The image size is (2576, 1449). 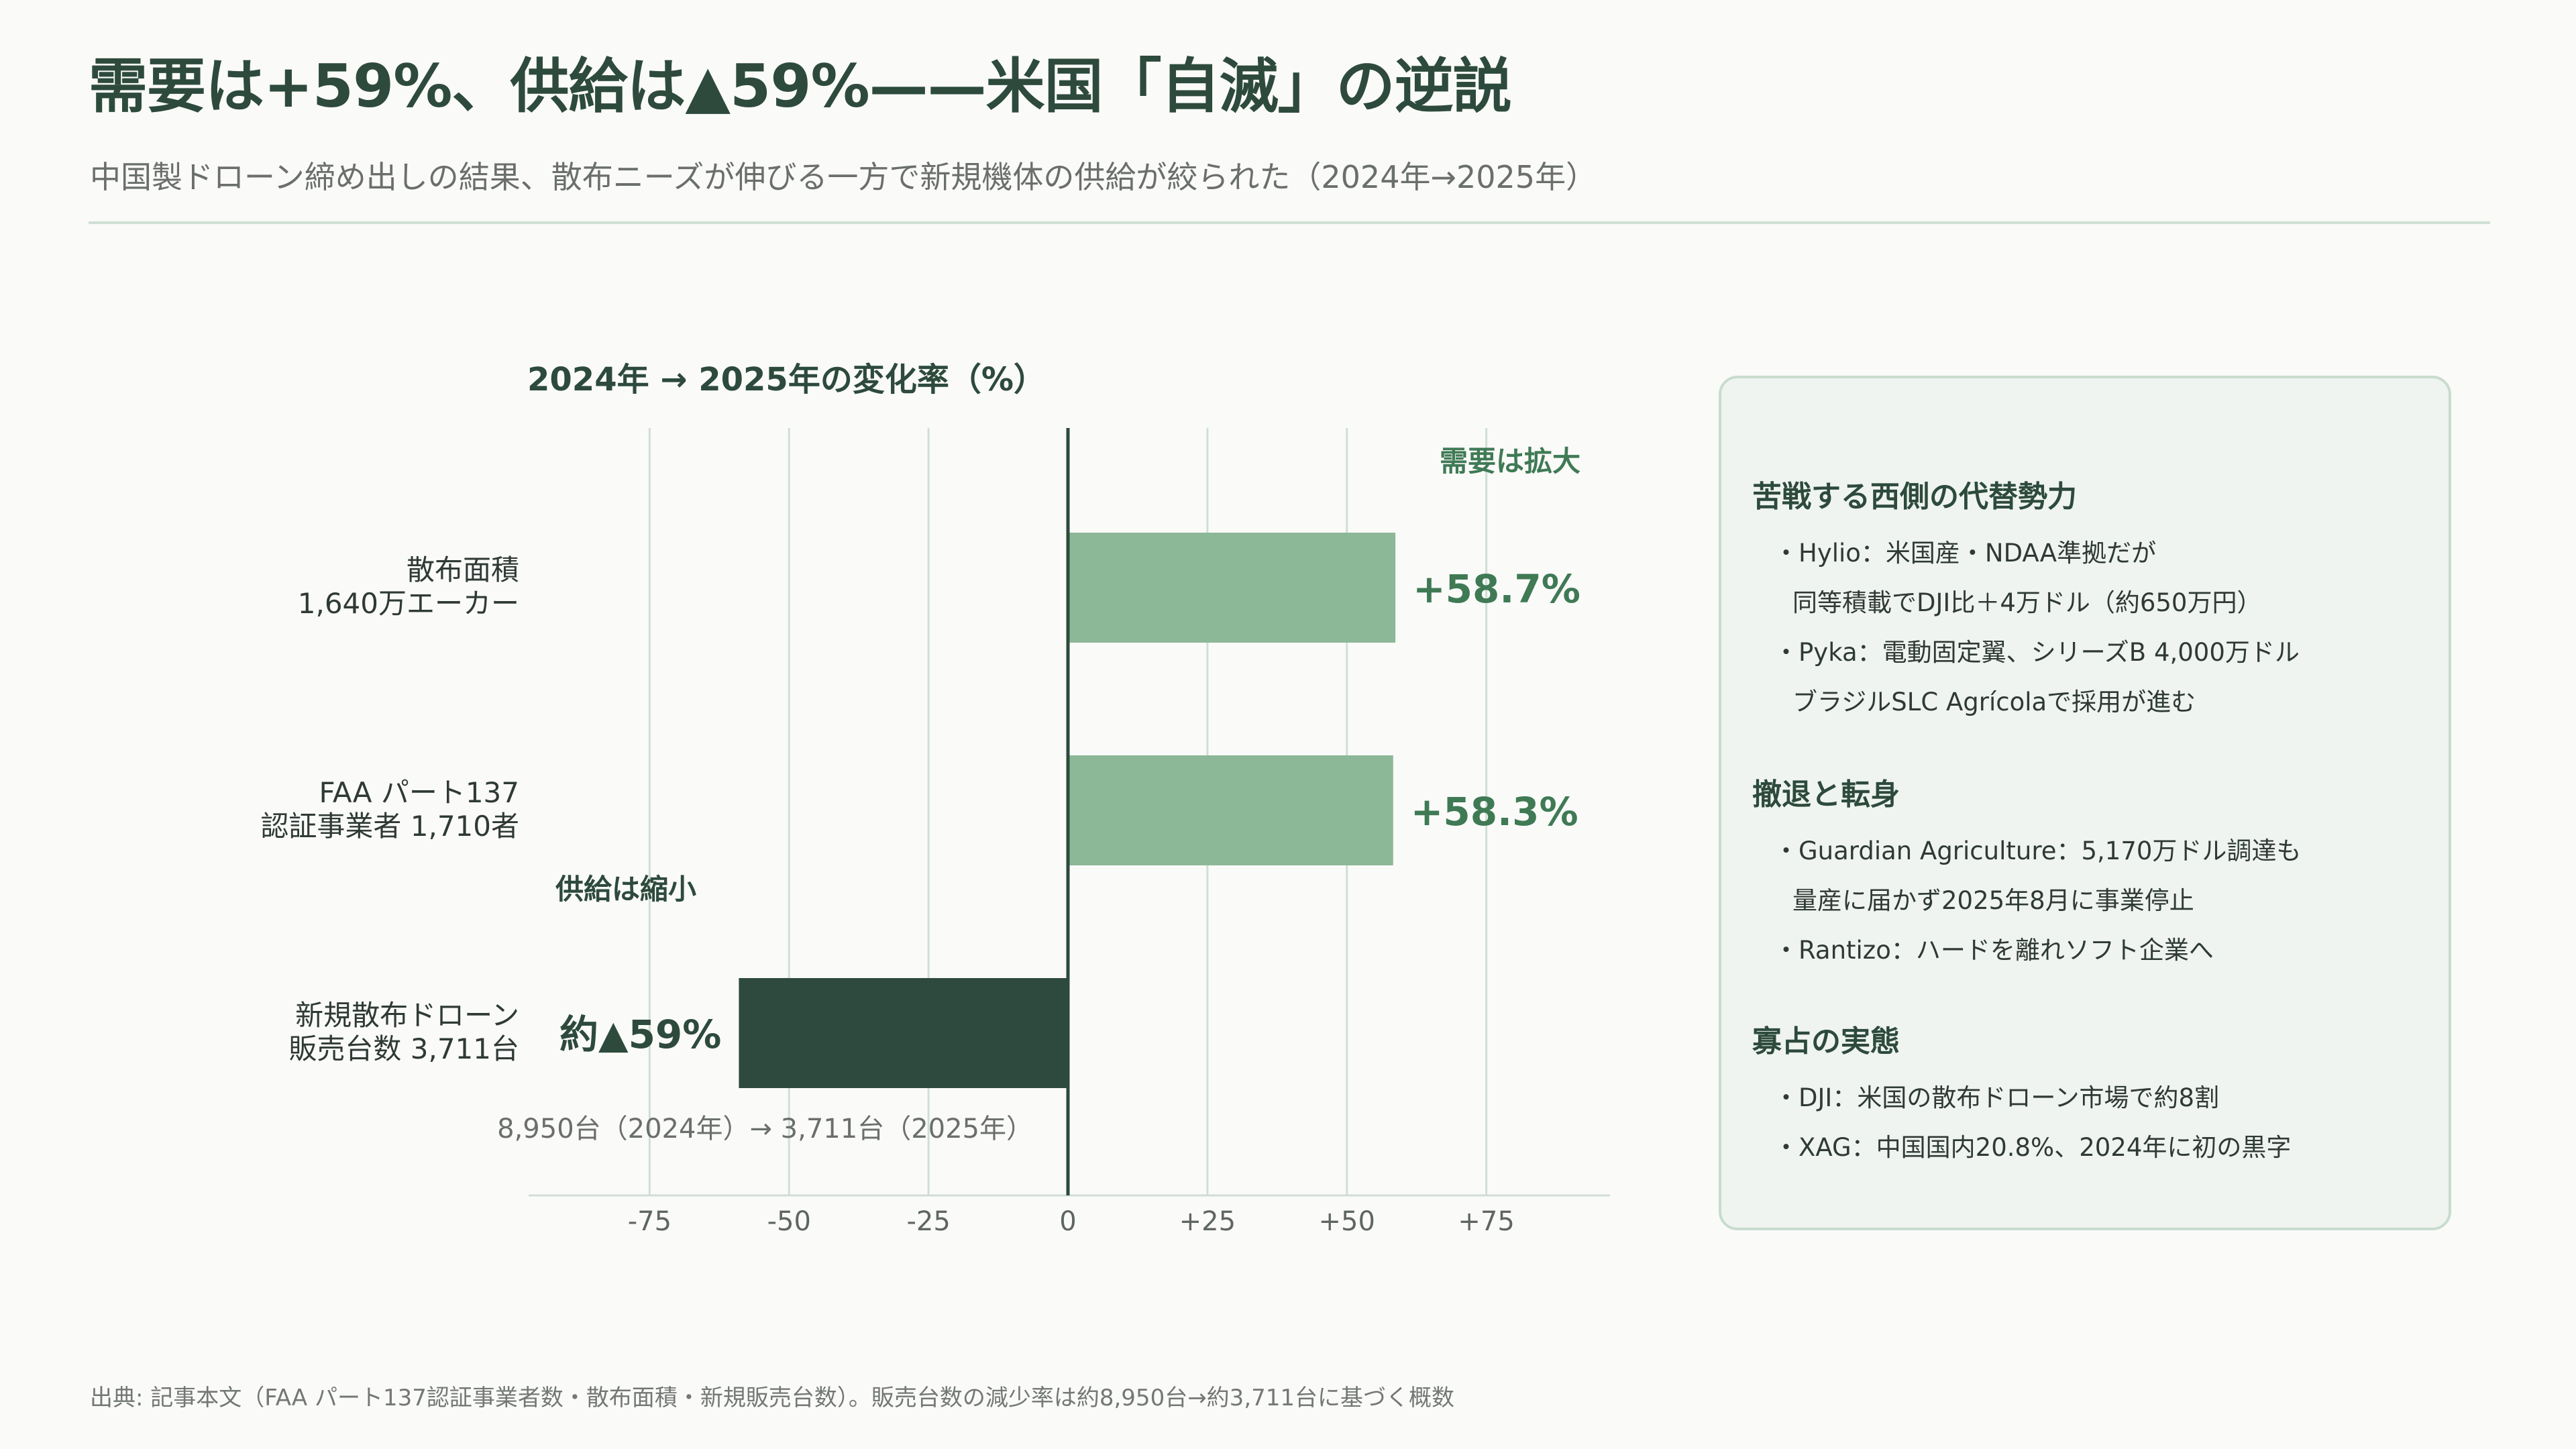 What do you see at coordinates (407, 1015) in the screenshot?
I see `category-label-2-0: 新規散布ドローン` at bounding box center [407, 1015].